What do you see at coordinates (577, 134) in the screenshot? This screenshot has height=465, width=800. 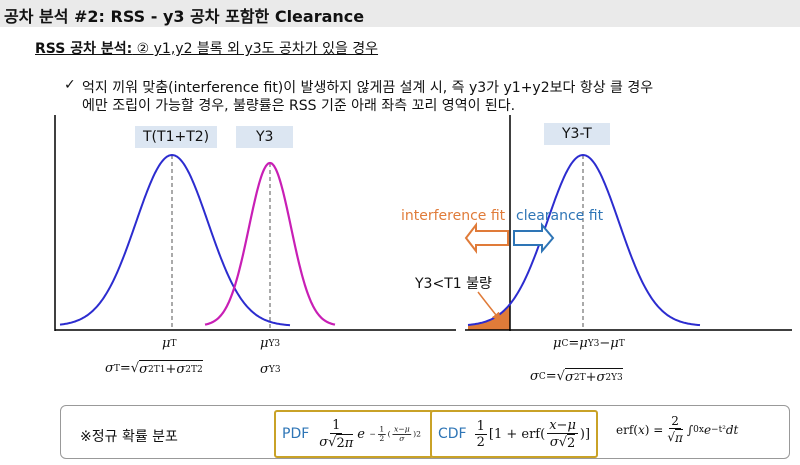 I see `label-c: Y3-T` at bounding box center [577, 134].